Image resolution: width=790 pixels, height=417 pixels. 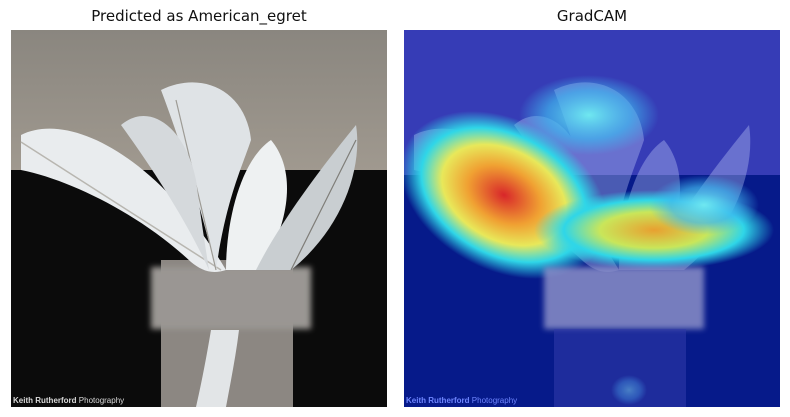 What do you see at coordinates (589, 115) in the screenshot?
I see `heat-glow-top` at bounding box center [589, 115].